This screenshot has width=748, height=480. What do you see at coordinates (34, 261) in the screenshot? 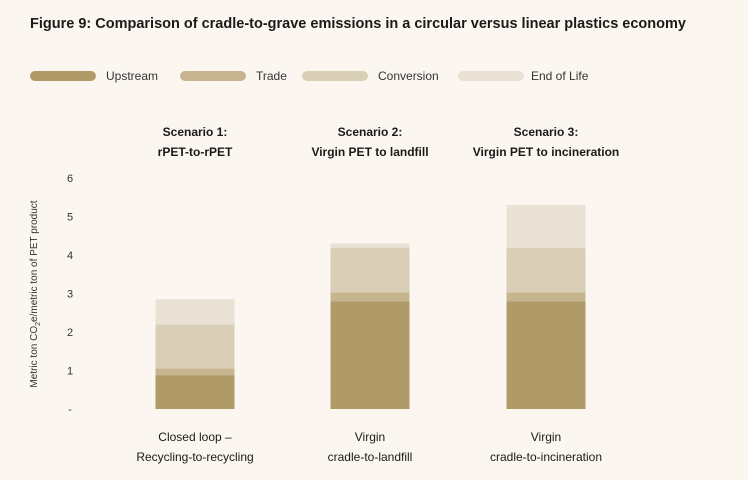
I see `y-axis-label-part: e/metric ton of PET product` at bounding box center [34, 261].